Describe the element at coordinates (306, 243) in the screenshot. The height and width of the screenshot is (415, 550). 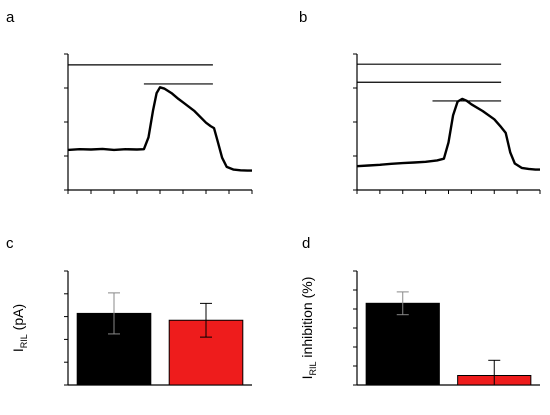
I see `panel-letter-d: d` at that location.